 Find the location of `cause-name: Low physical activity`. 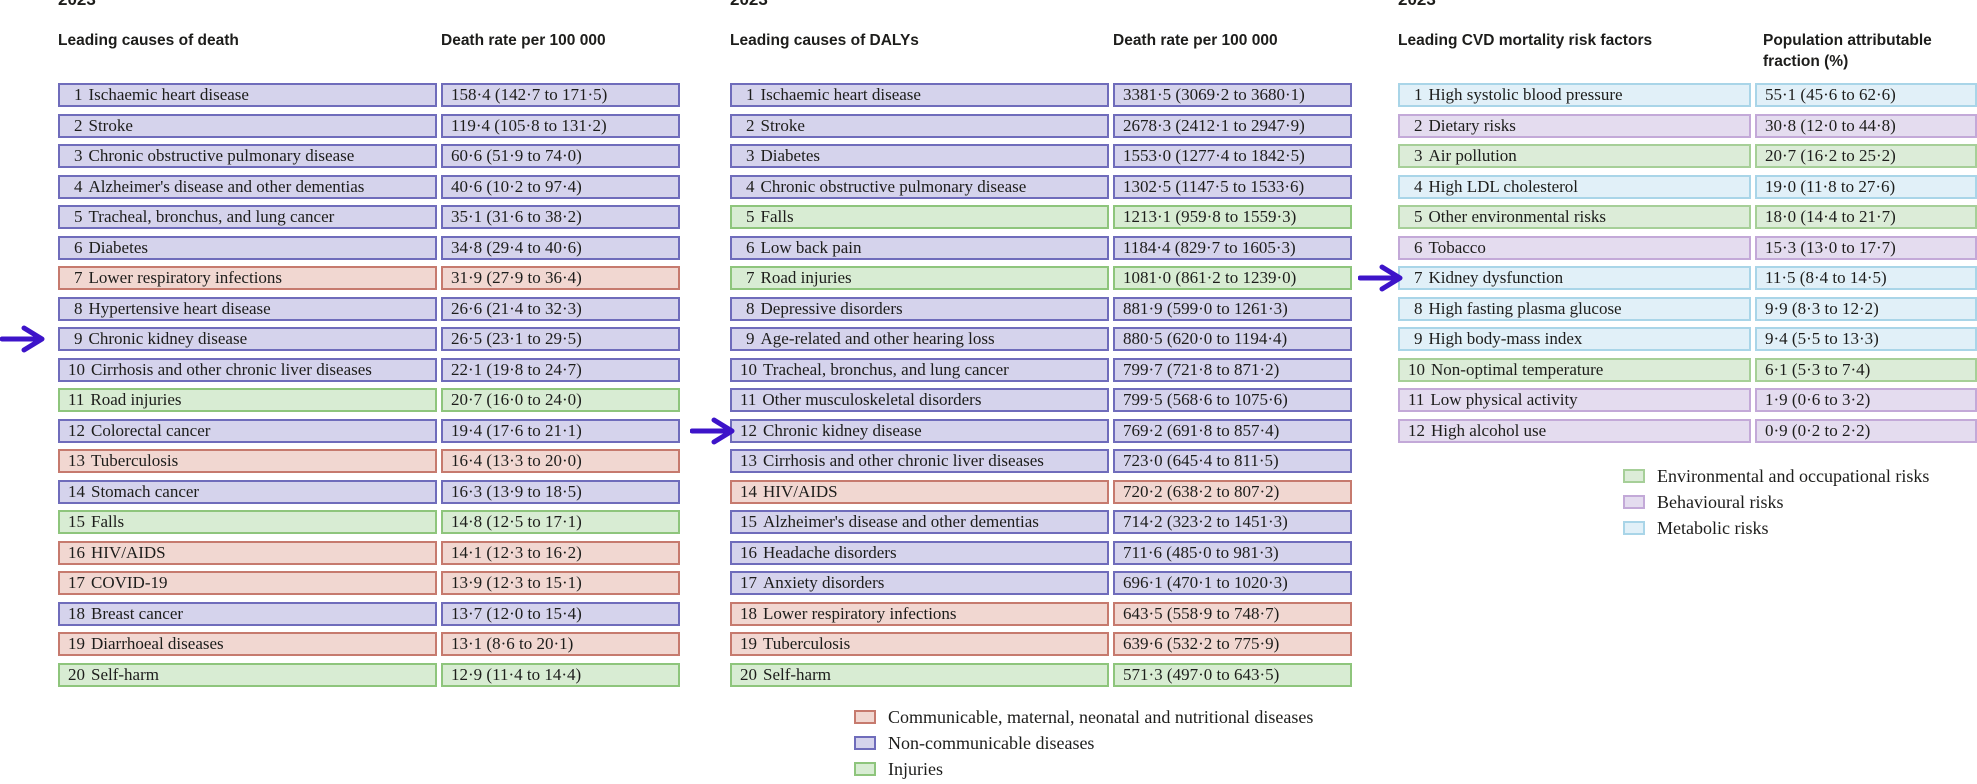

cause-name: Low physical activity is located at coordinates (1504, 399).